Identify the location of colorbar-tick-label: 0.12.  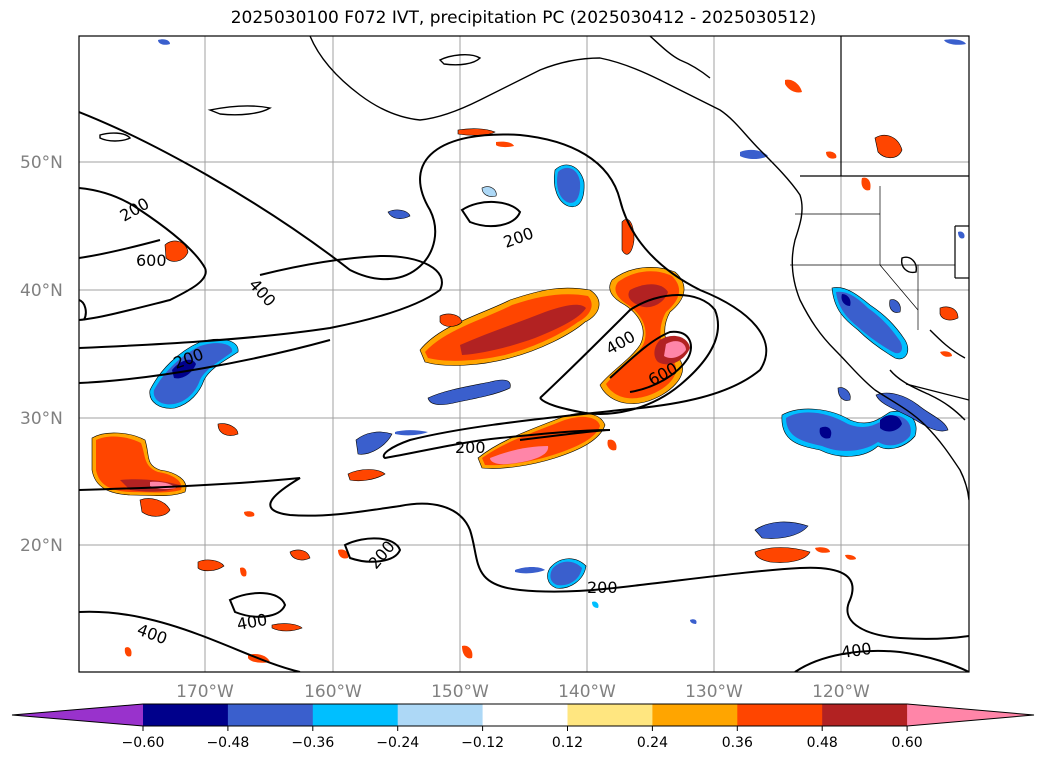
(567, 743).